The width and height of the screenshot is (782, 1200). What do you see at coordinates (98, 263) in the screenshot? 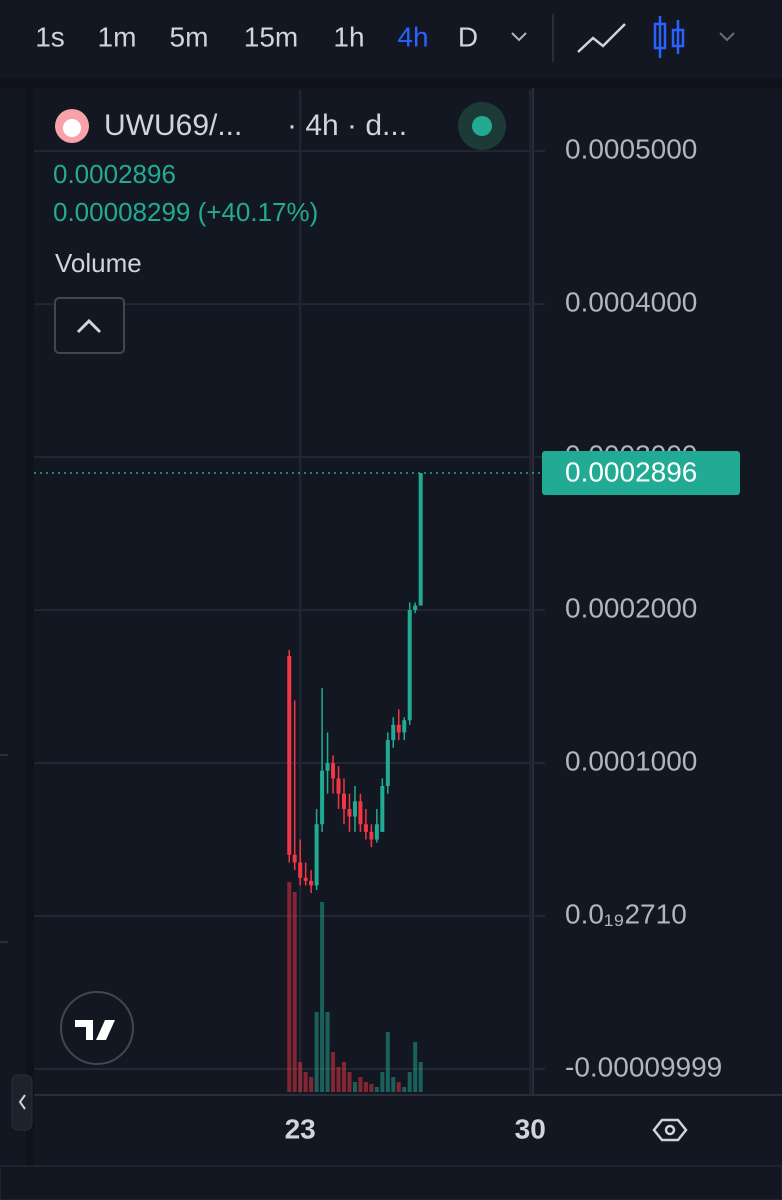
I see `volume-label: Volume` at bounding box center [98, 263].